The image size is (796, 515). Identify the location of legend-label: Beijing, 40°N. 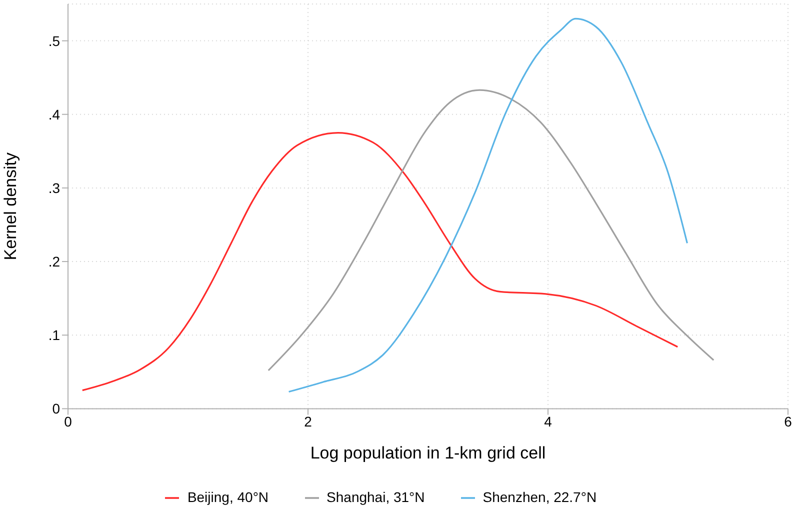
(228, 496).